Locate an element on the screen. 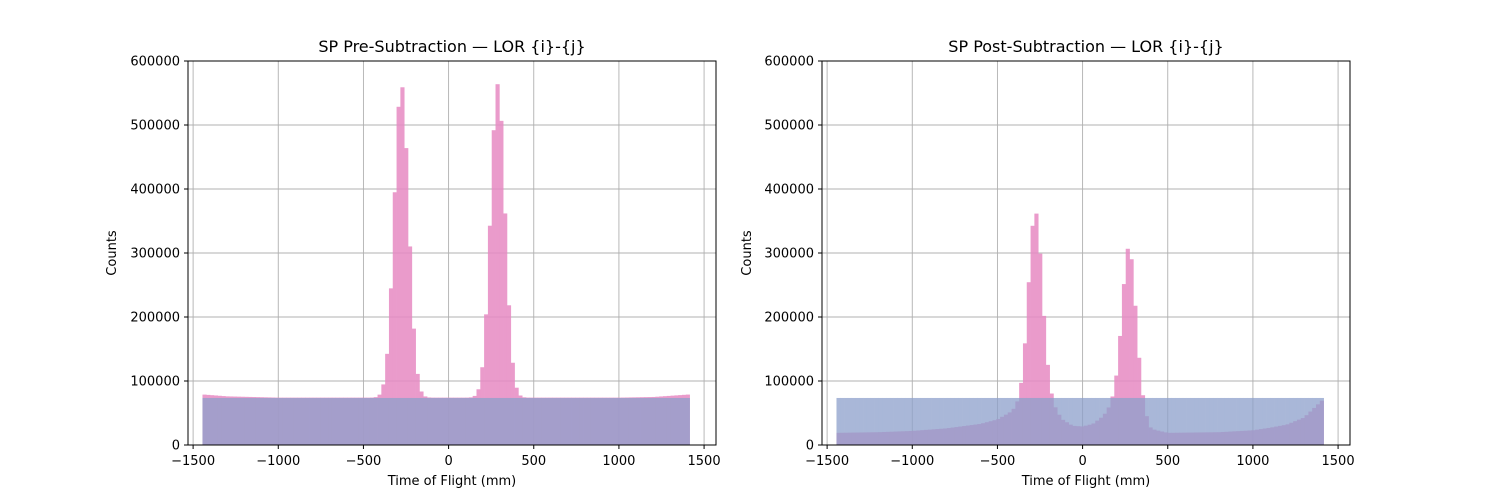 This screenshot has width=1500, height=504. y-tick-label: 100000 is located at coordinates (789, 382).